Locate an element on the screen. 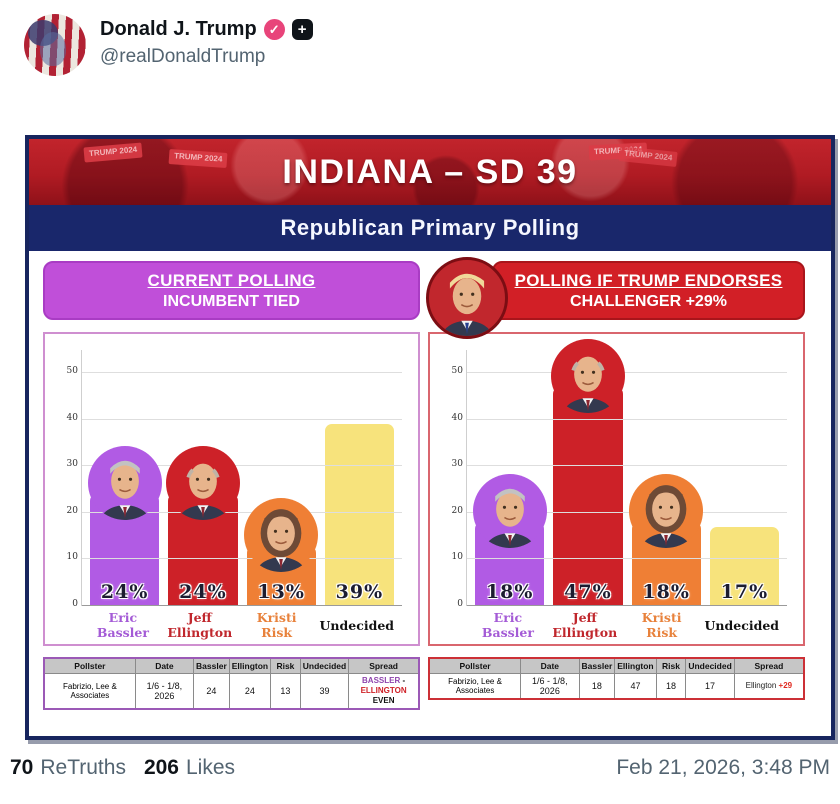 The width and height of the screenshot is (840, 804). bar-bassler: 18% is located at coordinates (509, 478).